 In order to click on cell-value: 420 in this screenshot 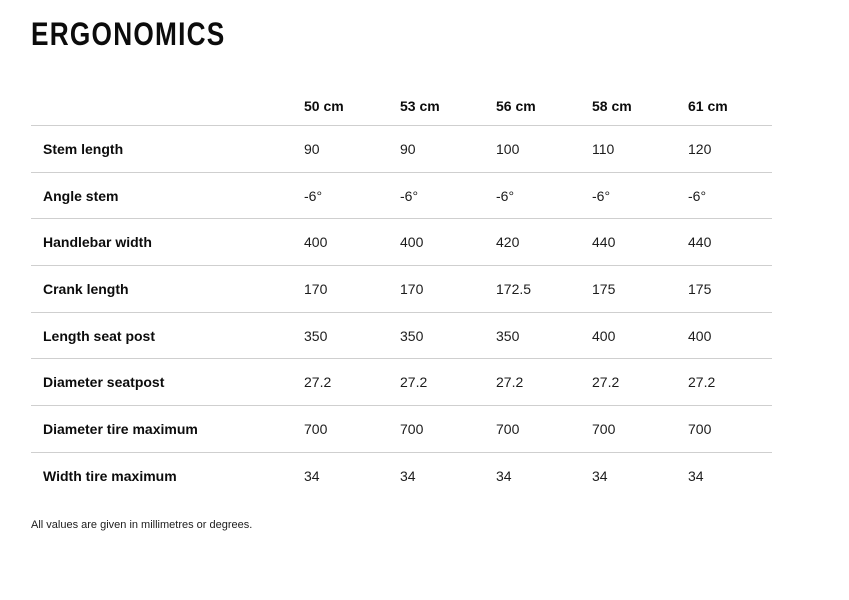, I will do `click(508, 242)`.